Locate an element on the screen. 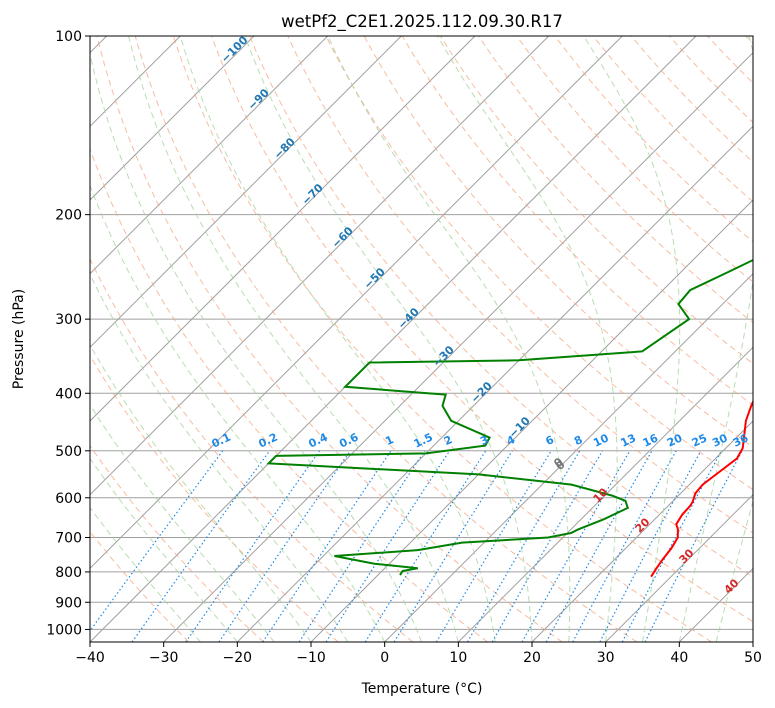 The height and width of the screenshot is (708, 775). moist-adiabat-label: 30 is located at coordinates (687, 556).